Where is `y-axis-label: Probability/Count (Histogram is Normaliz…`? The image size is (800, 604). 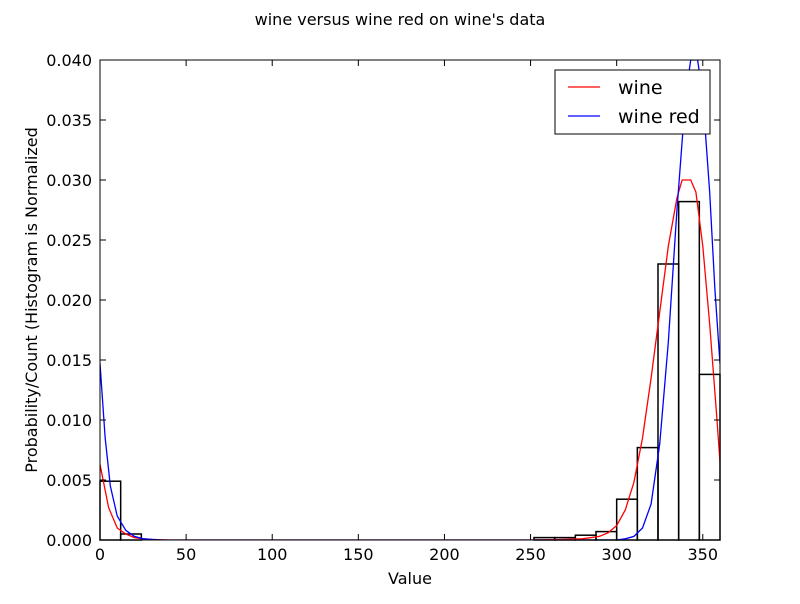 y-axis-label: Probability/Count (Histogram is Normaliz… is located at coordinates (31, 300).